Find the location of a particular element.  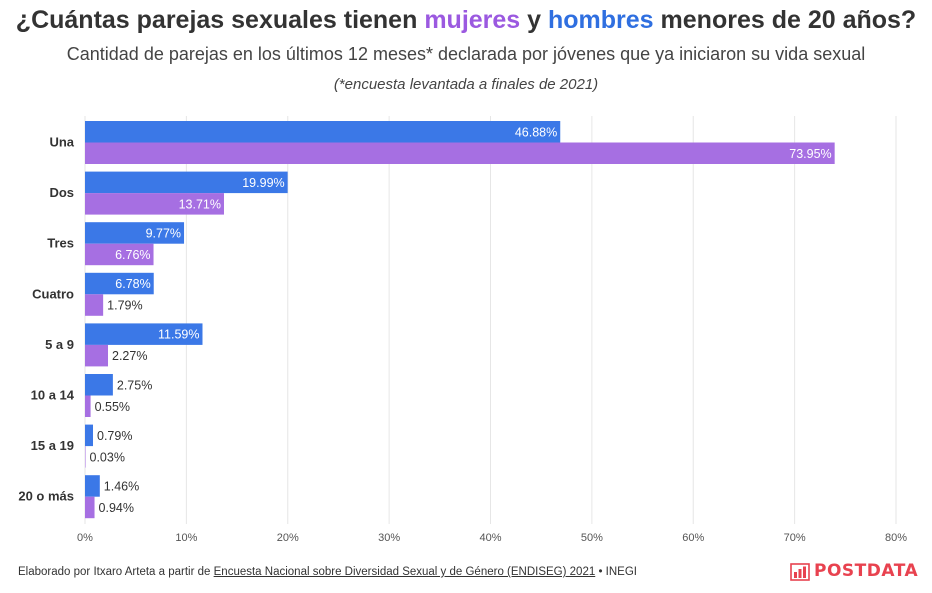

data-label-mujeres: 73.95% is located at coordinates (810, 154).